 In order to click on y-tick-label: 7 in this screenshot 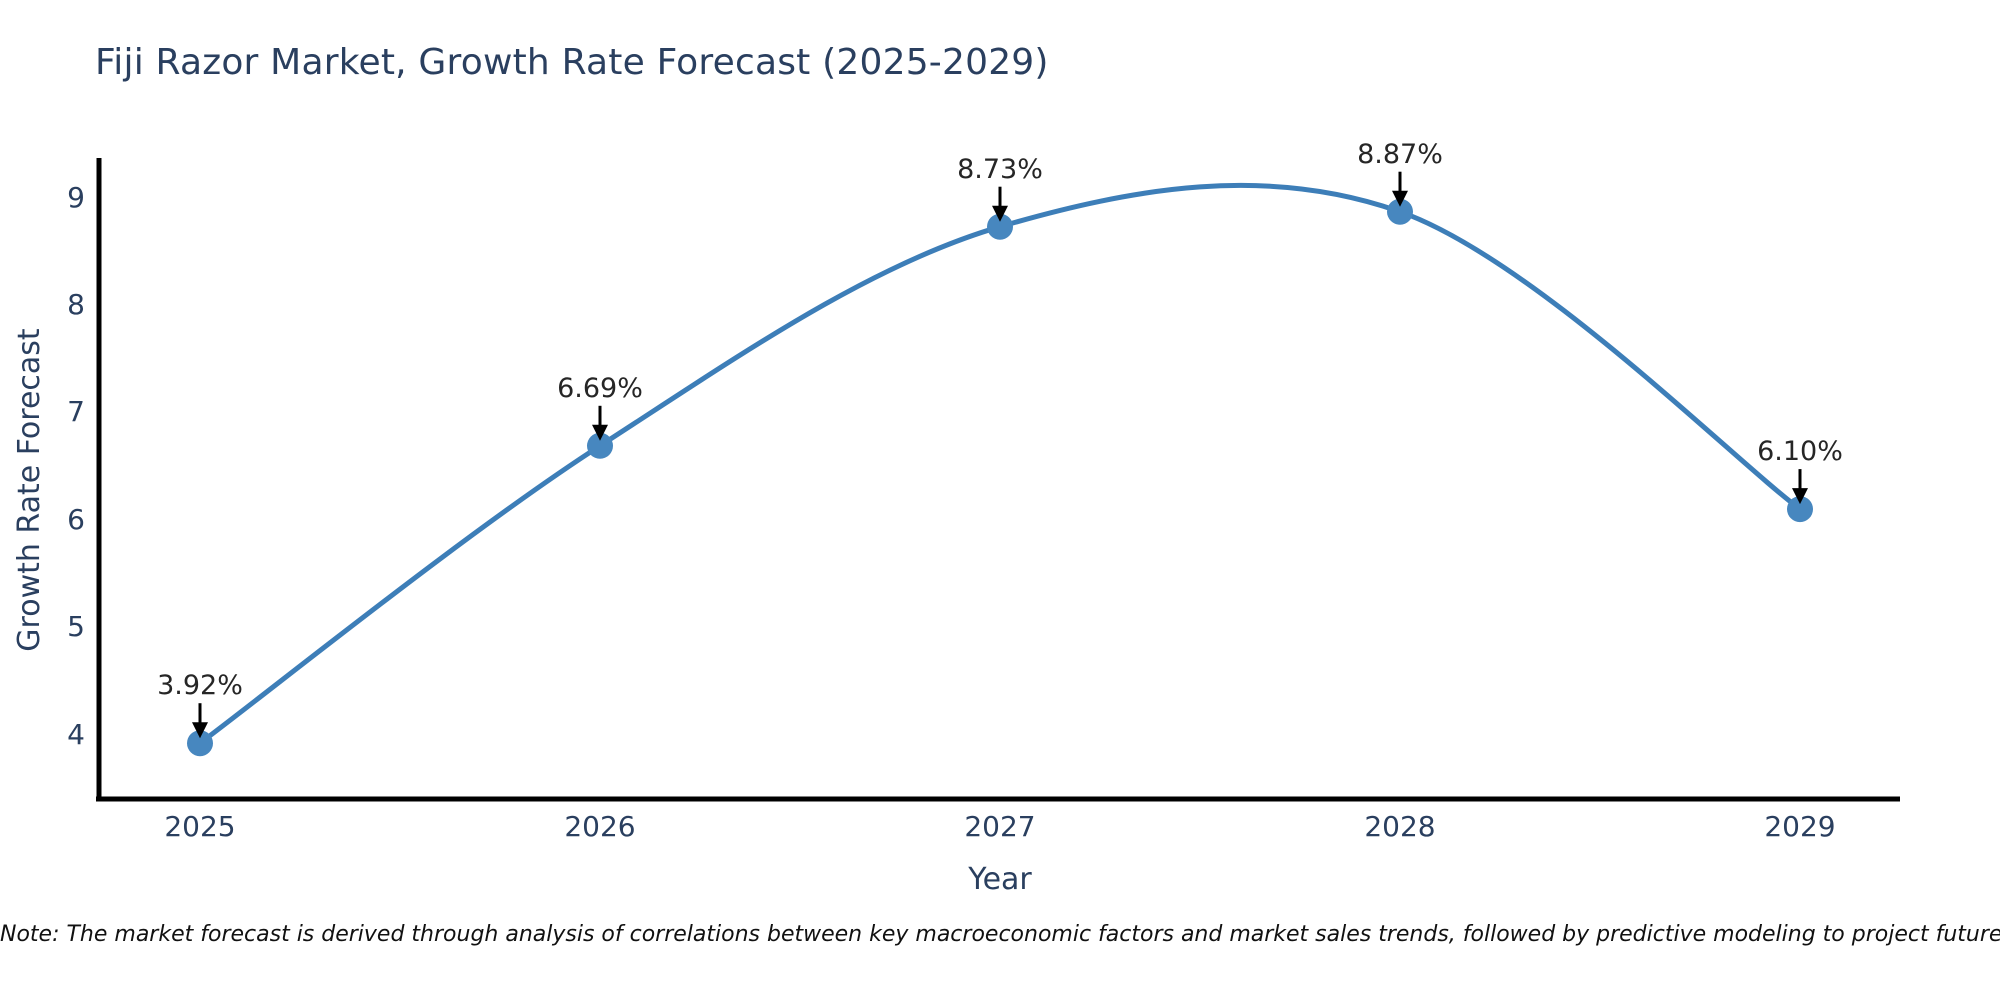, I will do `click(76, 411)`.